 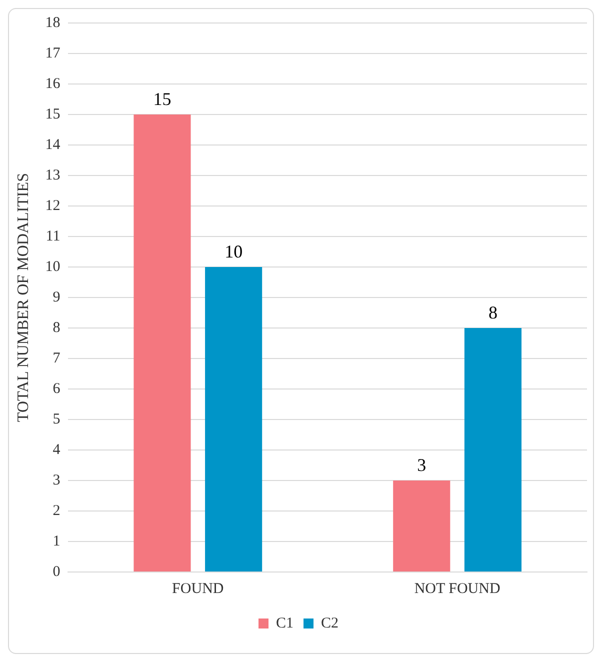 I want to click on y-tick-label: 10, so click(x=52, y=266).